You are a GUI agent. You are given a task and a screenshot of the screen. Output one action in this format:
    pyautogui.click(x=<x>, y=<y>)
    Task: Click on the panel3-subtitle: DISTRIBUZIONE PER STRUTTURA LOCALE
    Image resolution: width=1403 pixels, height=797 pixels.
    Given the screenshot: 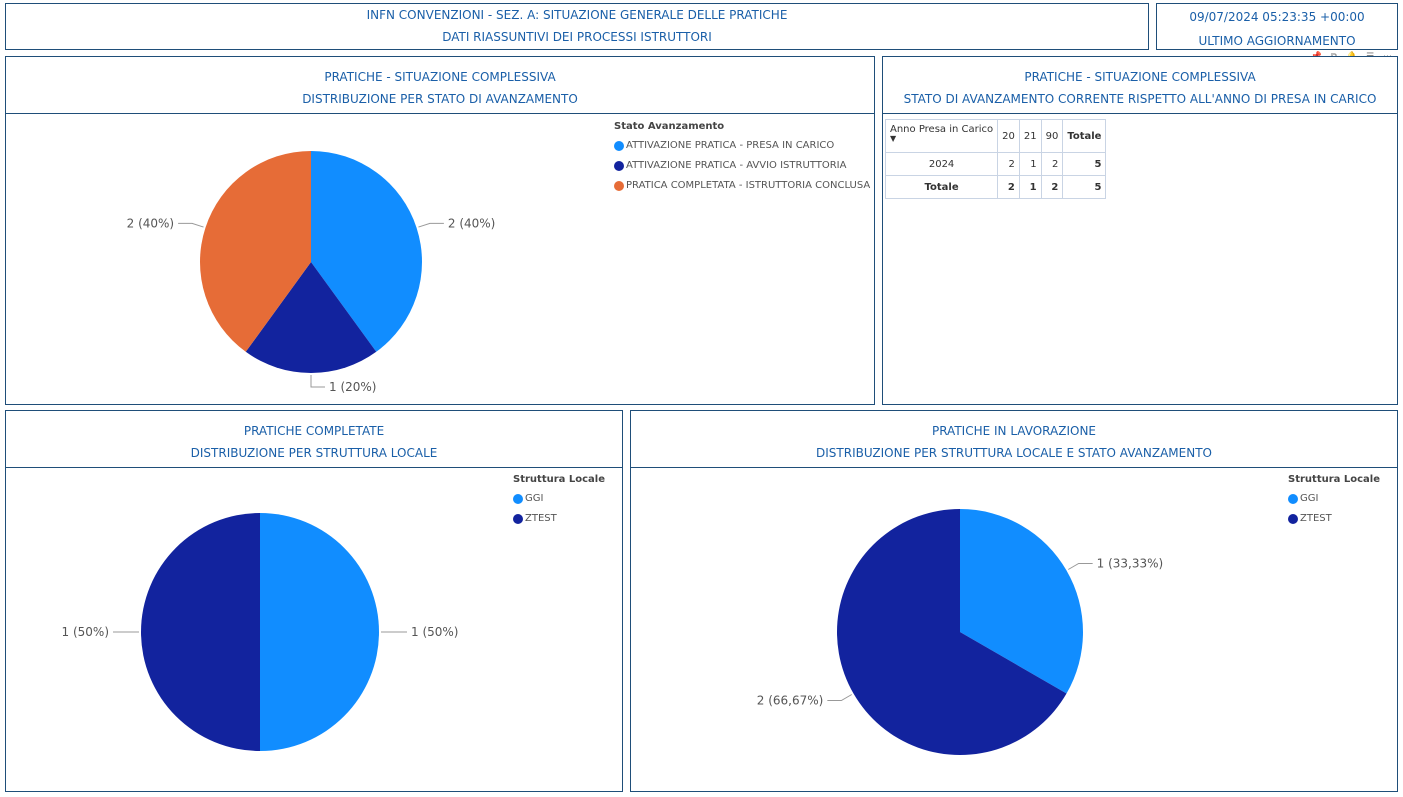 What is the action you would take?
    pyautogui.click(x=314, y=453)
    